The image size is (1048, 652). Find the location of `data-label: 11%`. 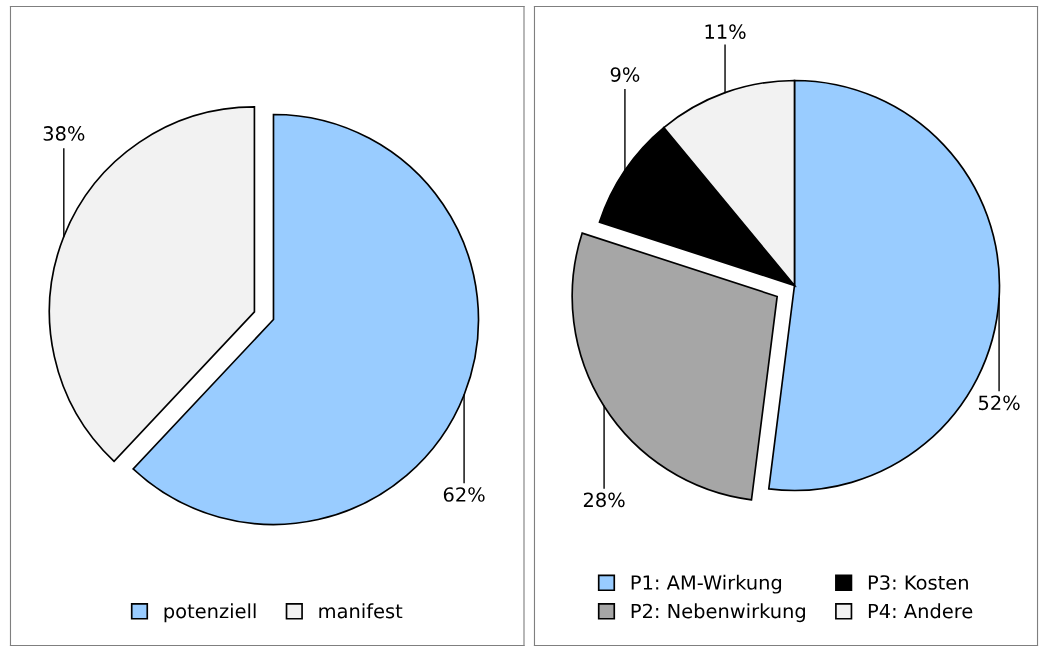

data-label: 11% is located at coordinates (725, 31).